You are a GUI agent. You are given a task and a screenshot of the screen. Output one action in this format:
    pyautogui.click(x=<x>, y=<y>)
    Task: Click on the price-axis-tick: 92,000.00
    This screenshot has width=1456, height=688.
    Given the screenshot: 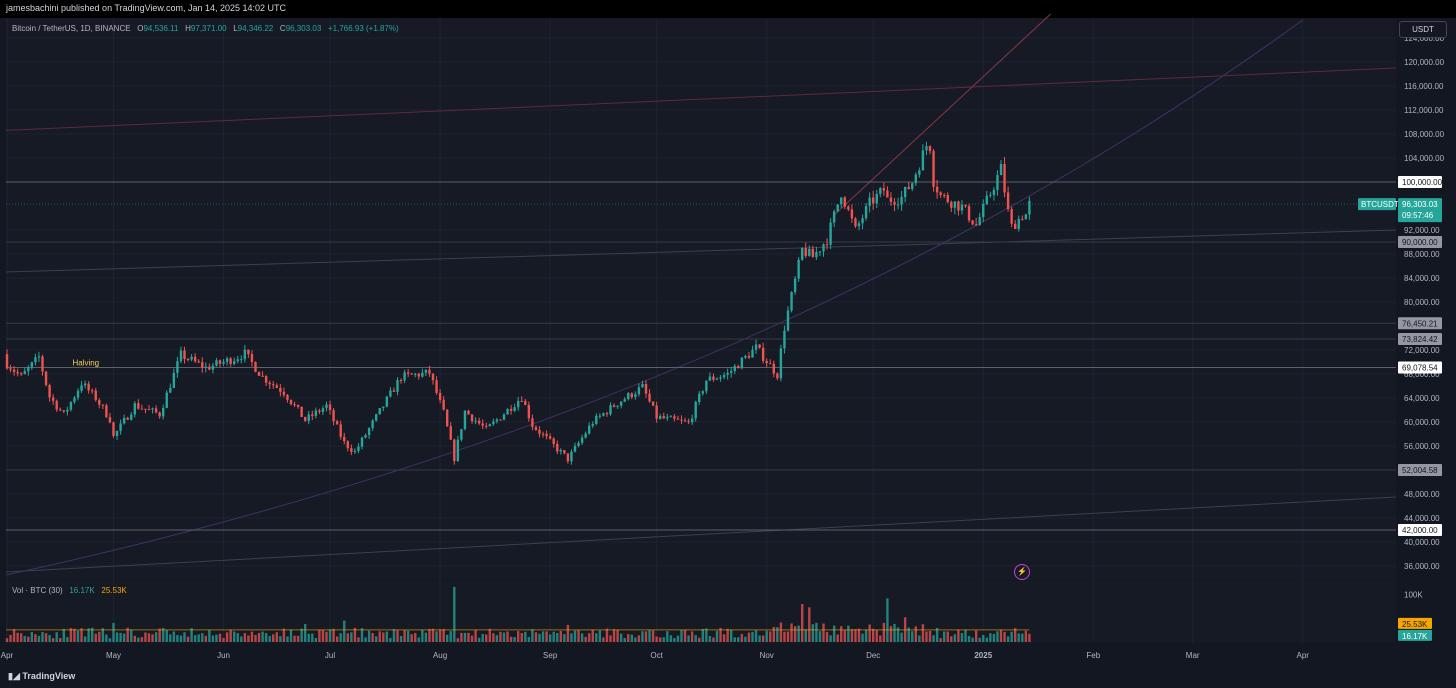 What is the action you would take?
    pyautogui.click(x=1422, y=230)
    